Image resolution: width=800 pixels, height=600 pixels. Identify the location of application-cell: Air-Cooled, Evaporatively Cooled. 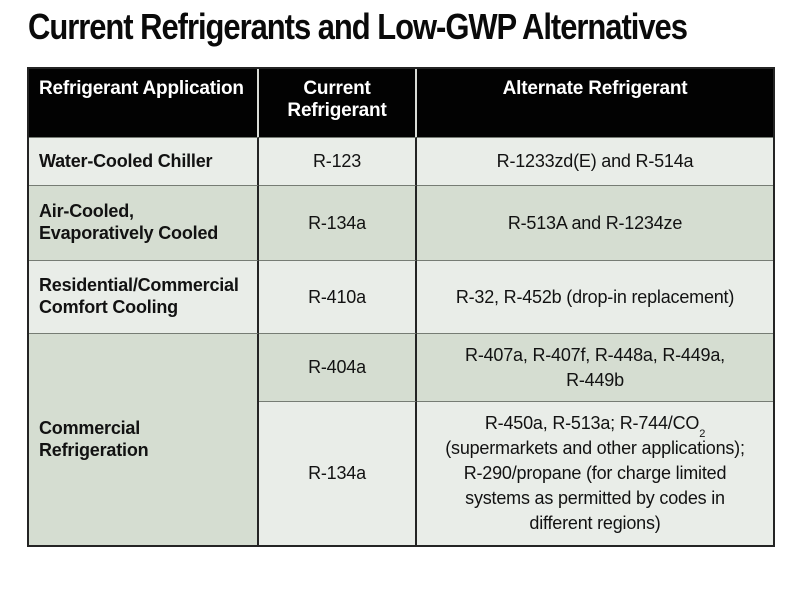
(144, 222).